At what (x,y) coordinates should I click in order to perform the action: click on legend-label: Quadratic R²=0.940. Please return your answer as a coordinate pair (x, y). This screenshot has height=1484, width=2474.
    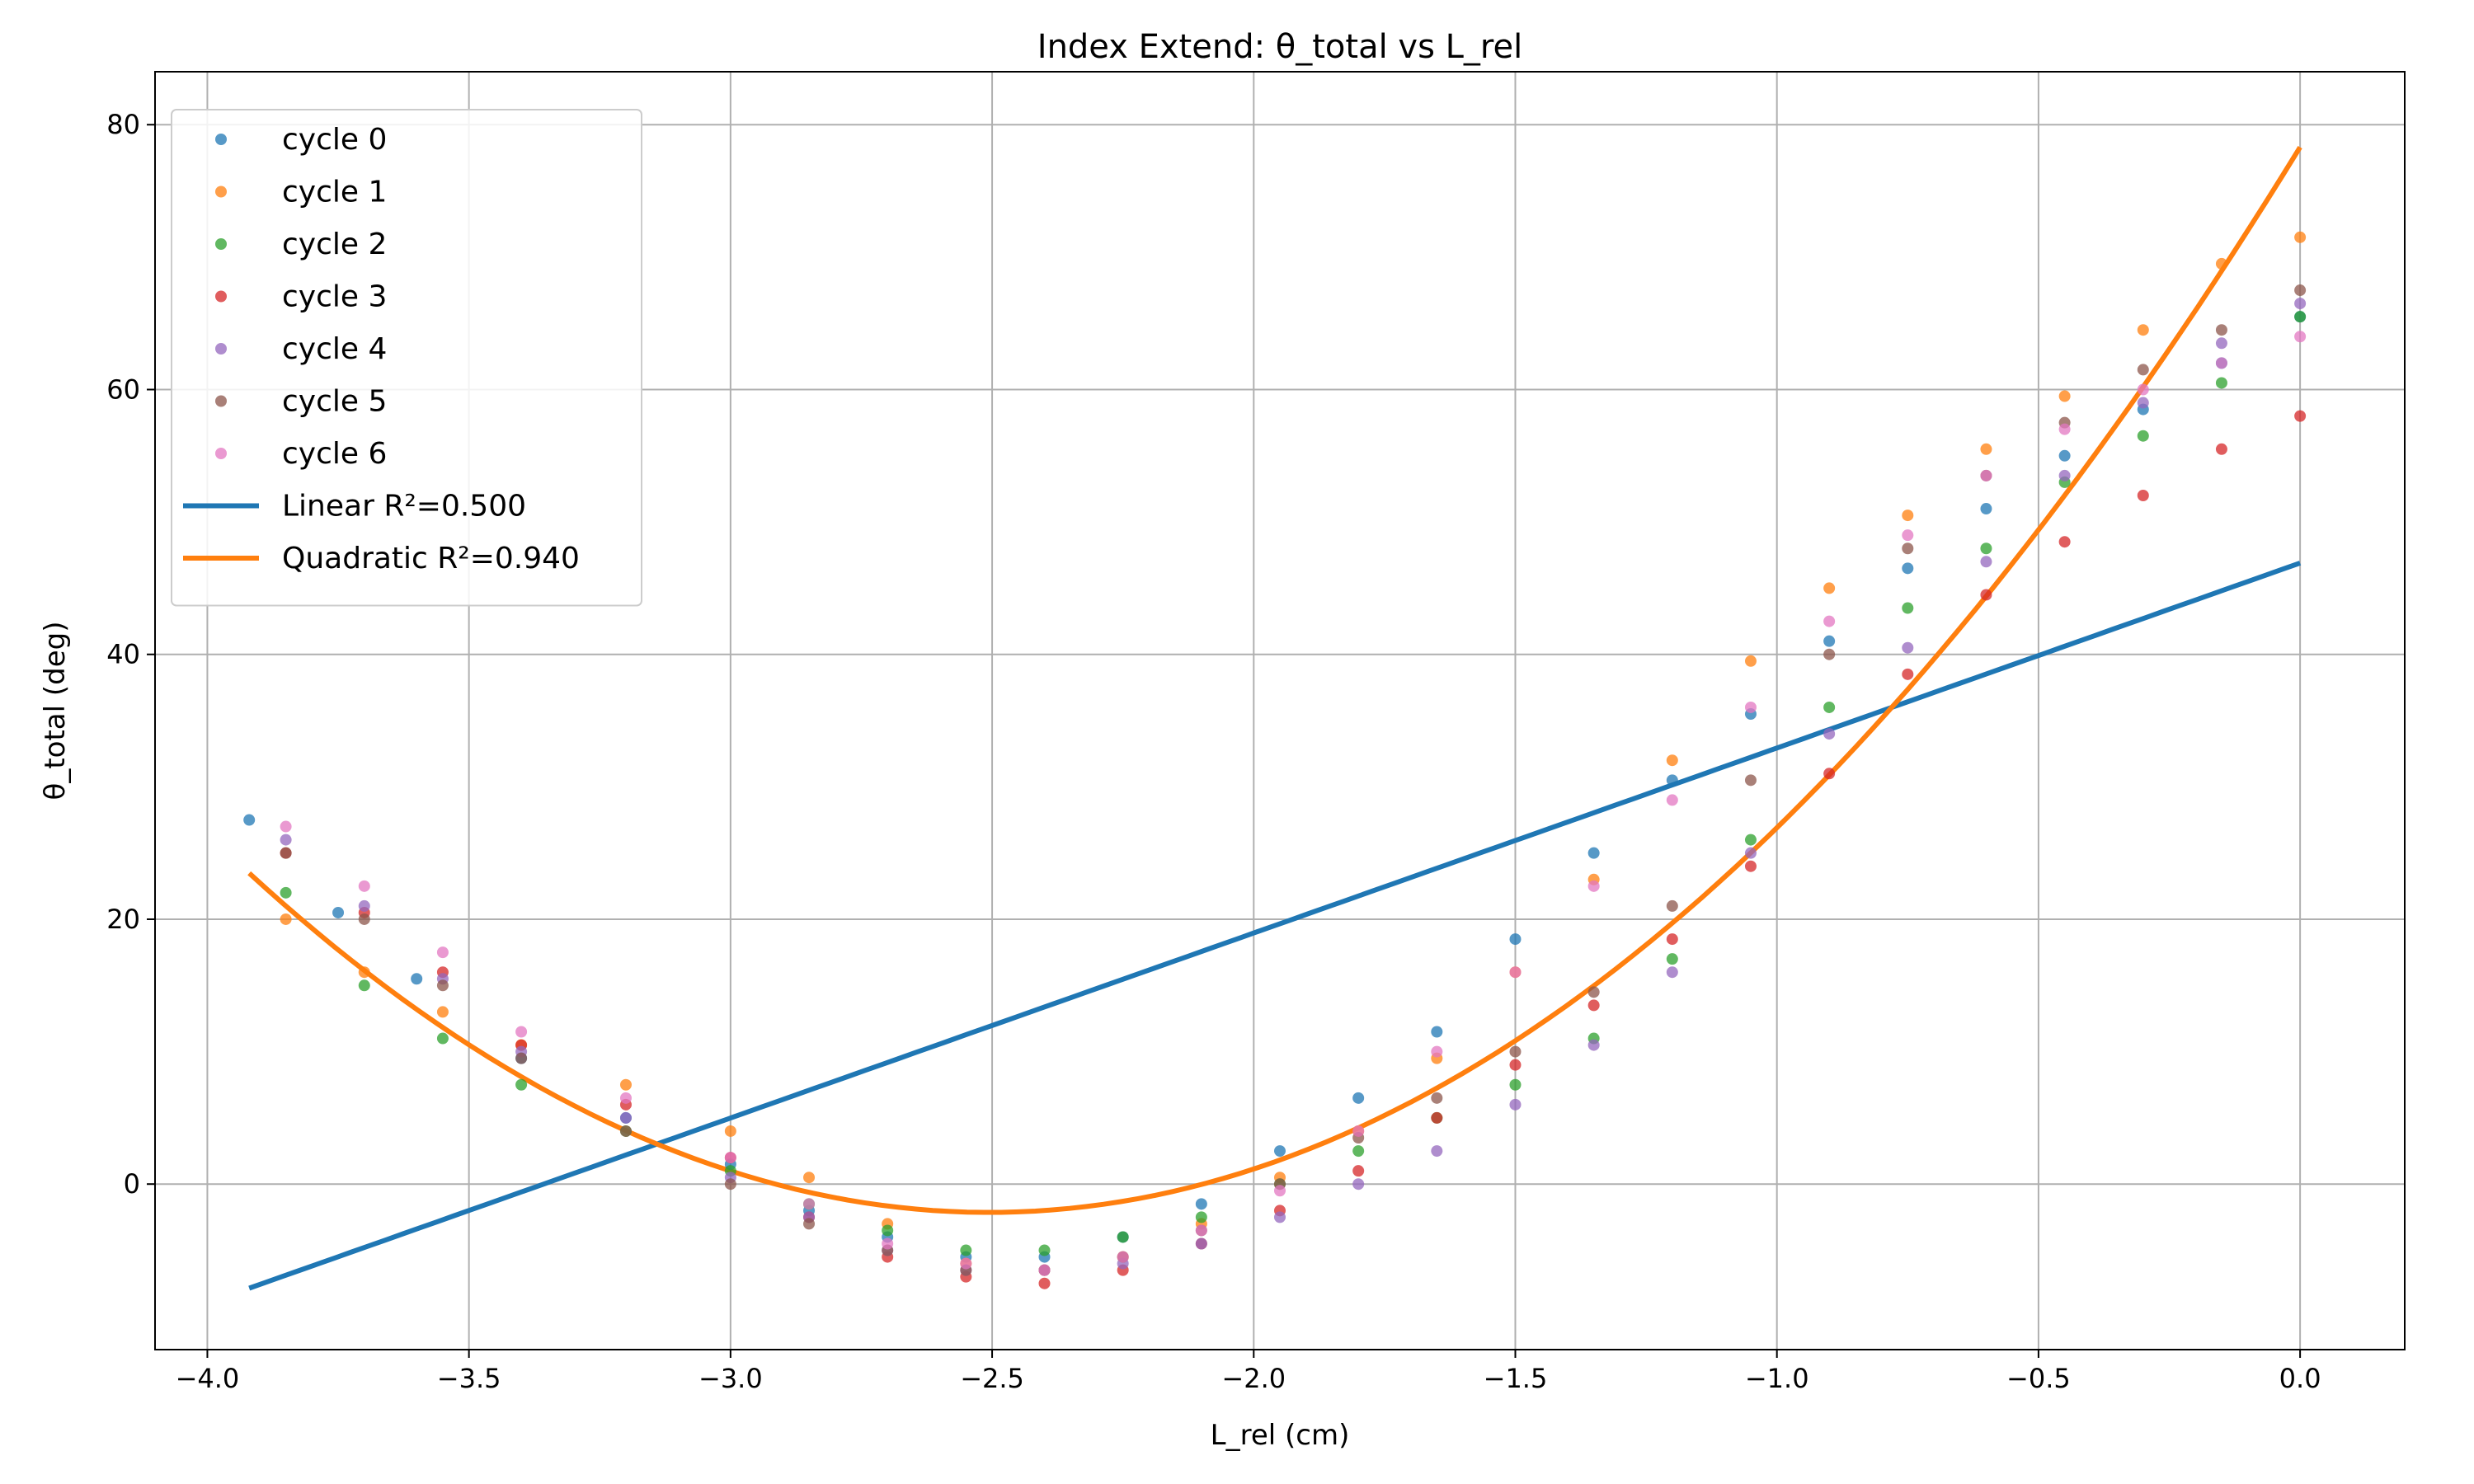
    Looking at the image, I should click on (431, 558).